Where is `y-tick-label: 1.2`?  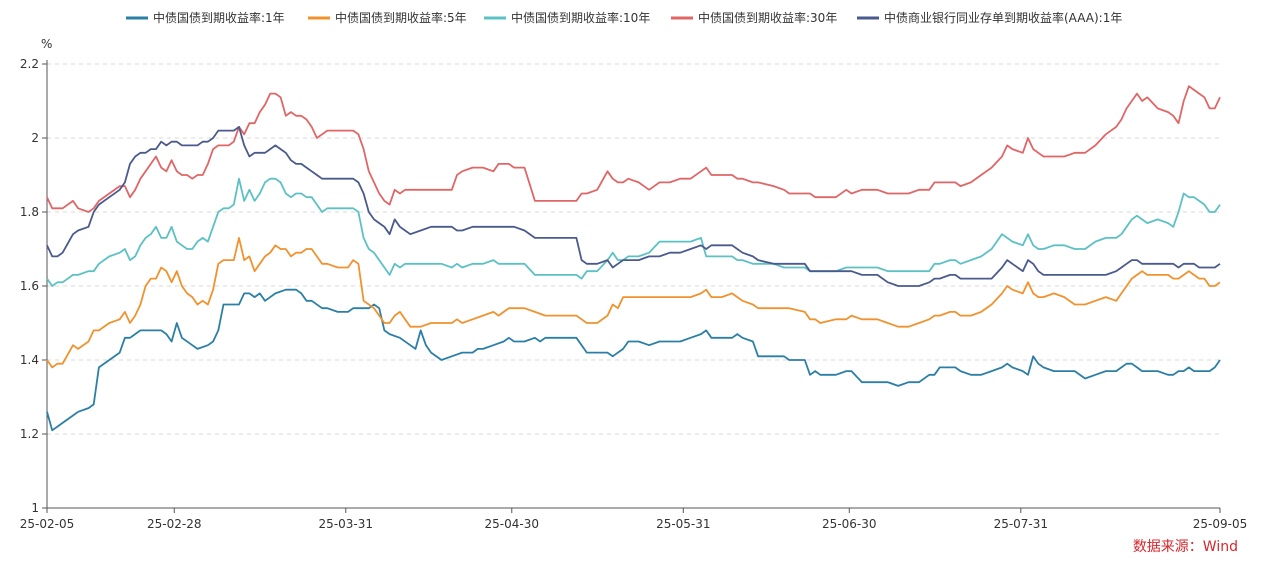 y-tick-label: 1.2 is located at coordinates (29, 434).